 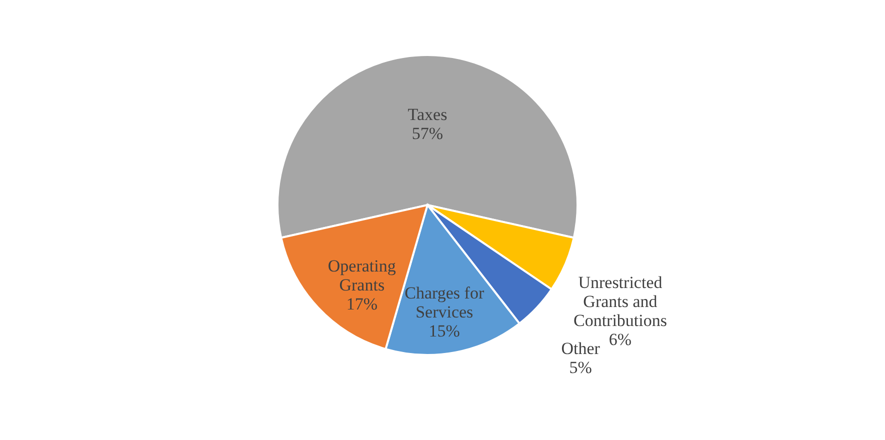 I want to click on slice-label: Charges for Services, so click(x=444, y=302).